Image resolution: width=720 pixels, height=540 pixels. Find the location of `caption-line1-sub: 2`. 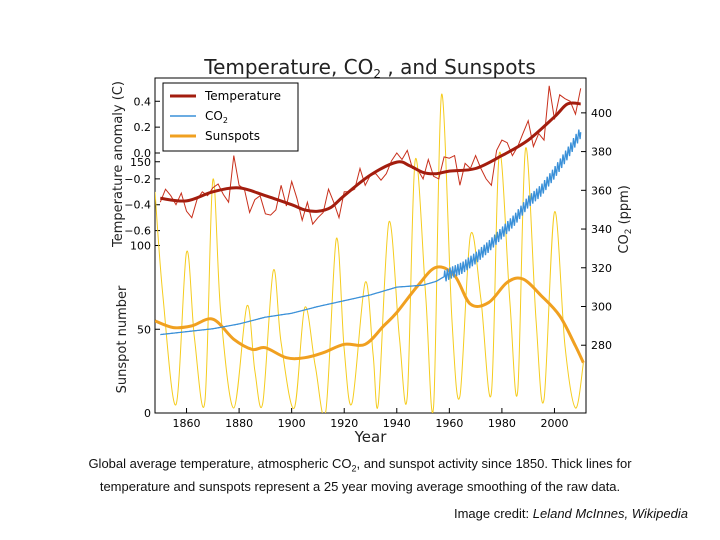

caption-line1-sub: 2 is located at coordinates (354, 468).